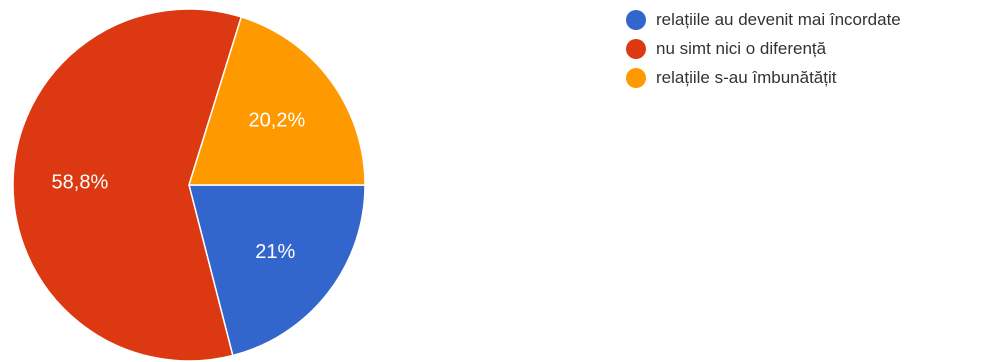 This screenshot has width=1006, height=362. Describe the element at coordinates (275, 252) in the screenshot. I see `slice-label: 21%` at that location.